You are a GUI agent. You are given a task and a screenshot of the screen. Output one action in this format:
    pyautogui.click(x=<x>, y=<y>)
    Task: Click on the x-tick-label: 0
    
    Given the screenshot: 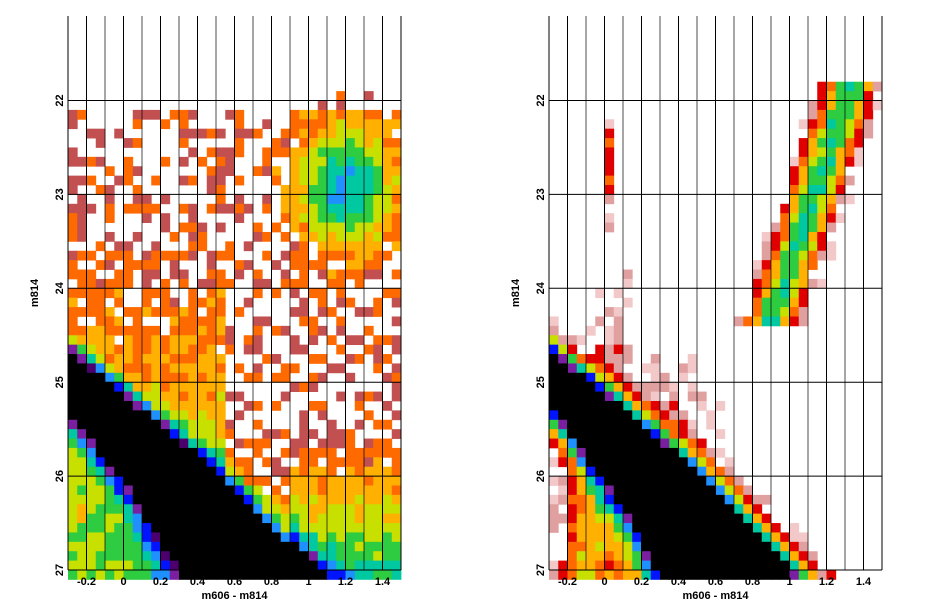 What is the action you would take?
    pyautogui.click(x=604, y=582)
    